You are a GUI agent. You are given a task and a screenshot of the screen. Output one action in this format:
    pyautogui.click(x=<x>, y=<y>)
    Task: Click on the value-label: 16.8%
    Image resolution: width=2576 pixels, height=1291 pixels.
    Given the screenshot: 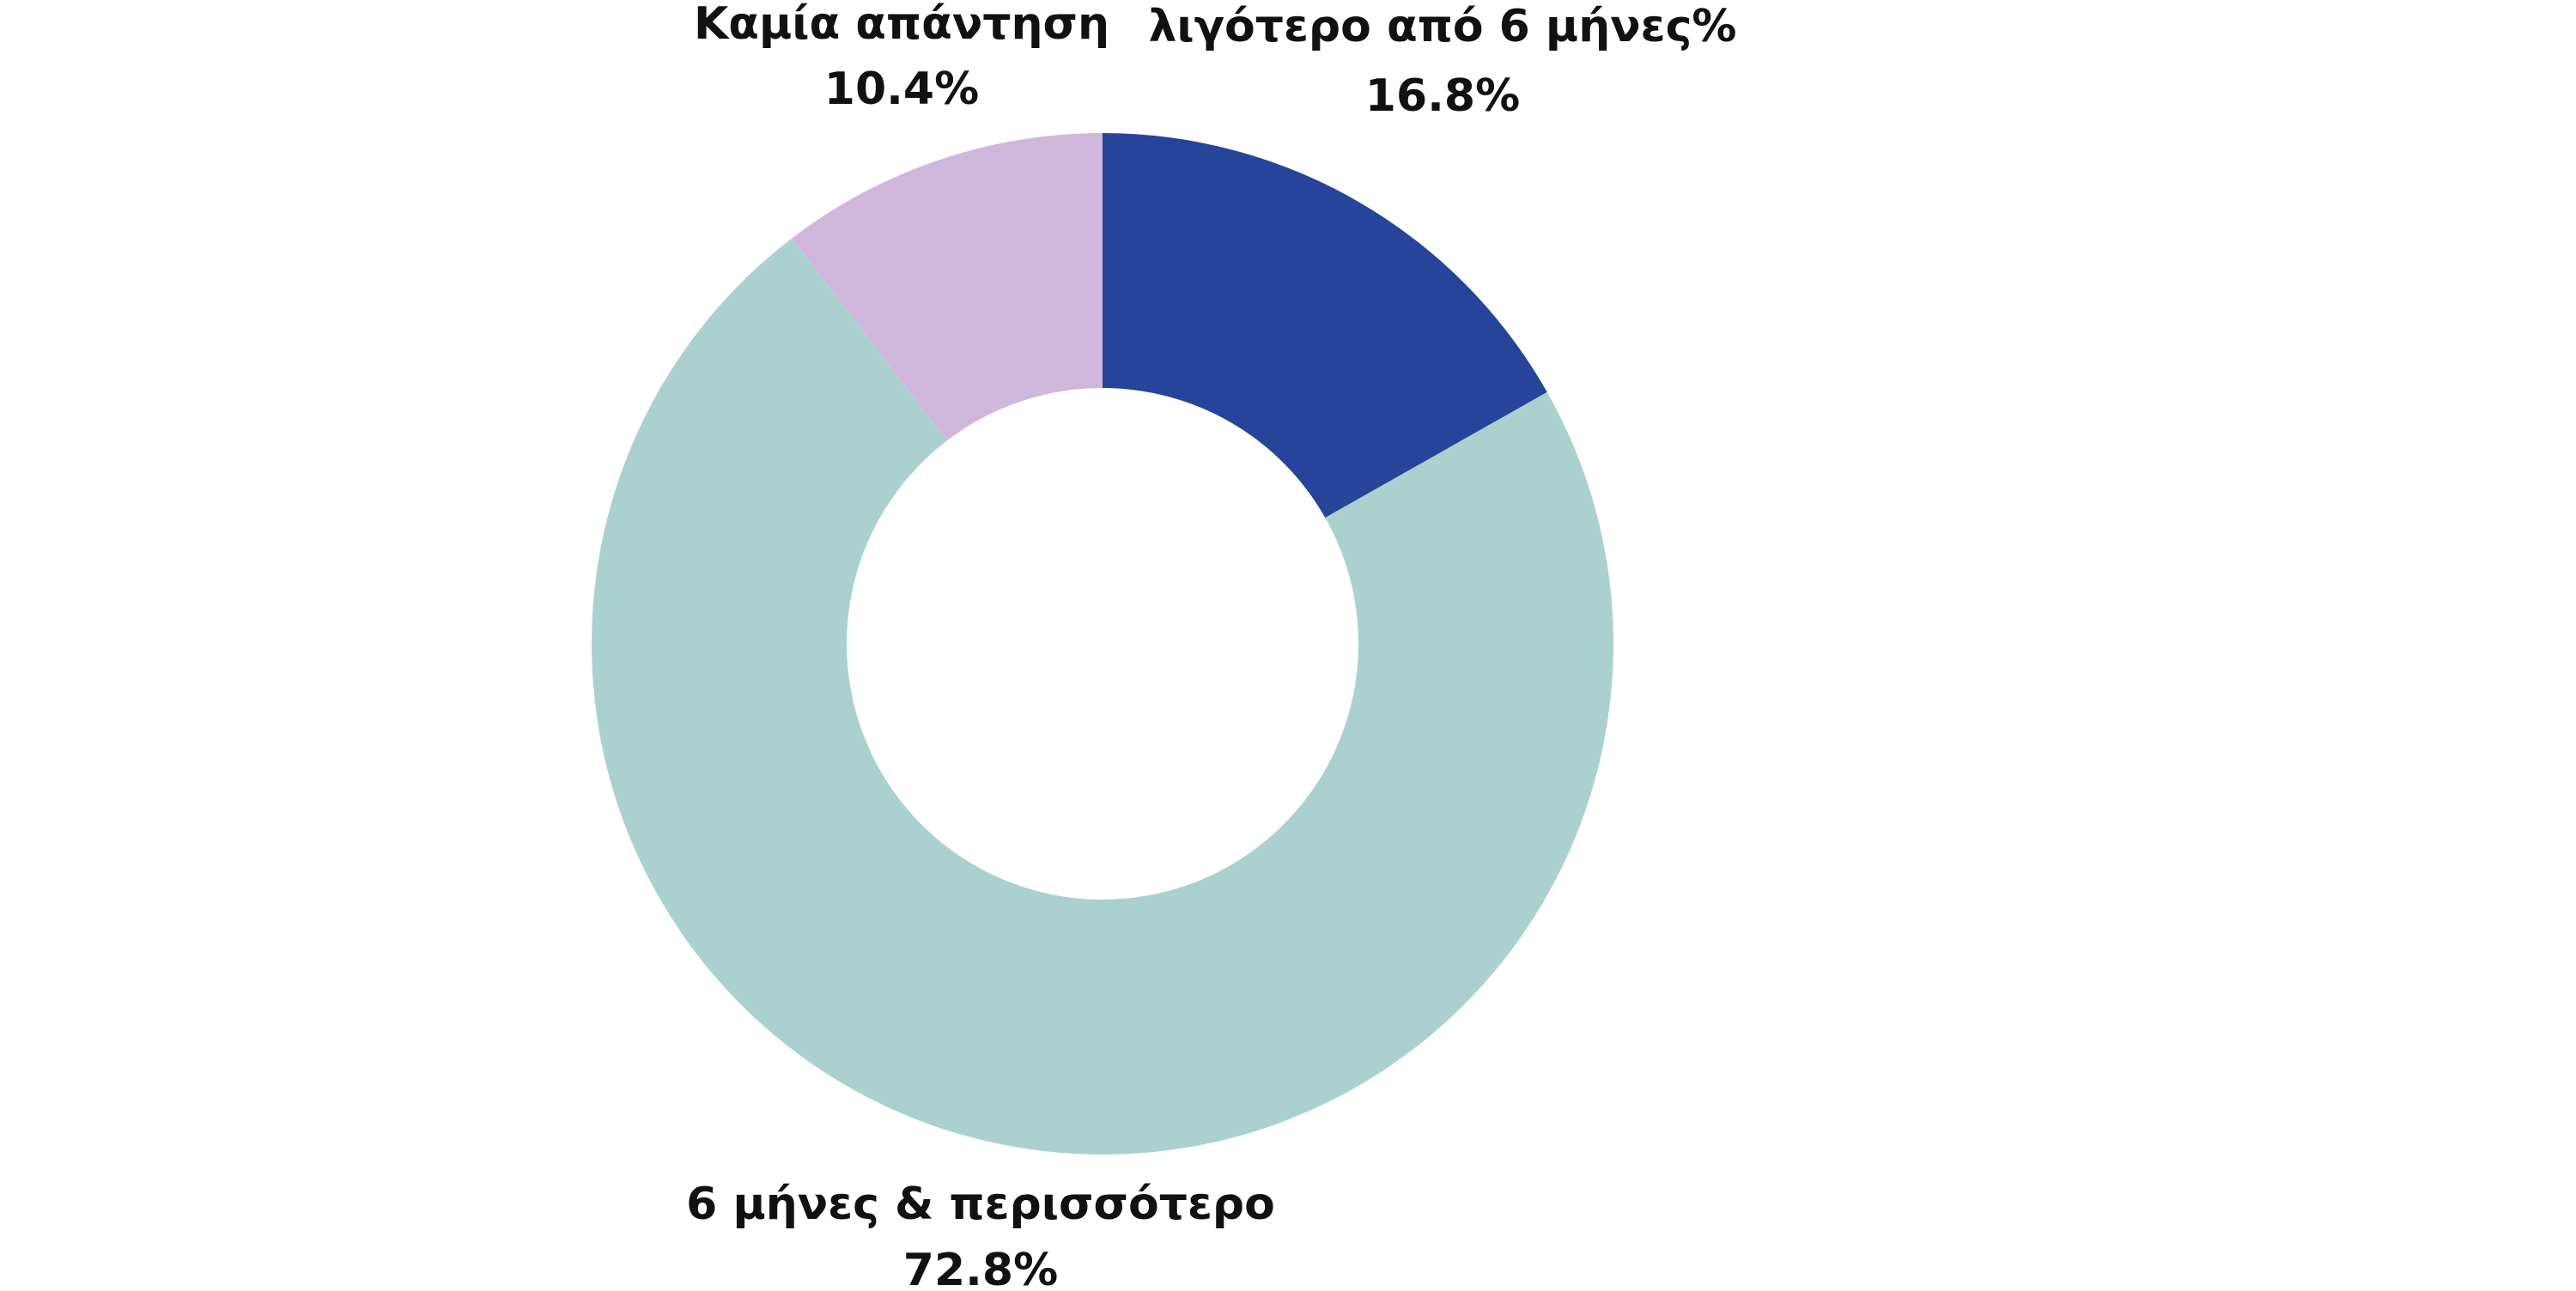 What is the action you would take?
    pyautogui.click(x=1442, y=96)
    